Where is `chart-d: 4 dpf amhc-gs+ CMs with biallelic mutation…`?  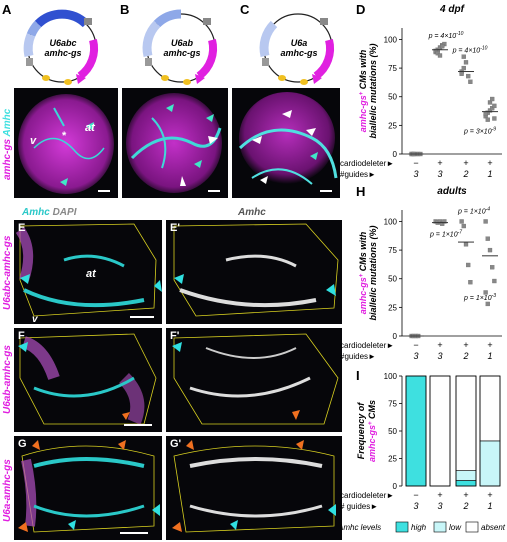
chart-d: 4 dpf amhc-gs+ CMs with biallelic mutation… is located at coordinates (421, 91).